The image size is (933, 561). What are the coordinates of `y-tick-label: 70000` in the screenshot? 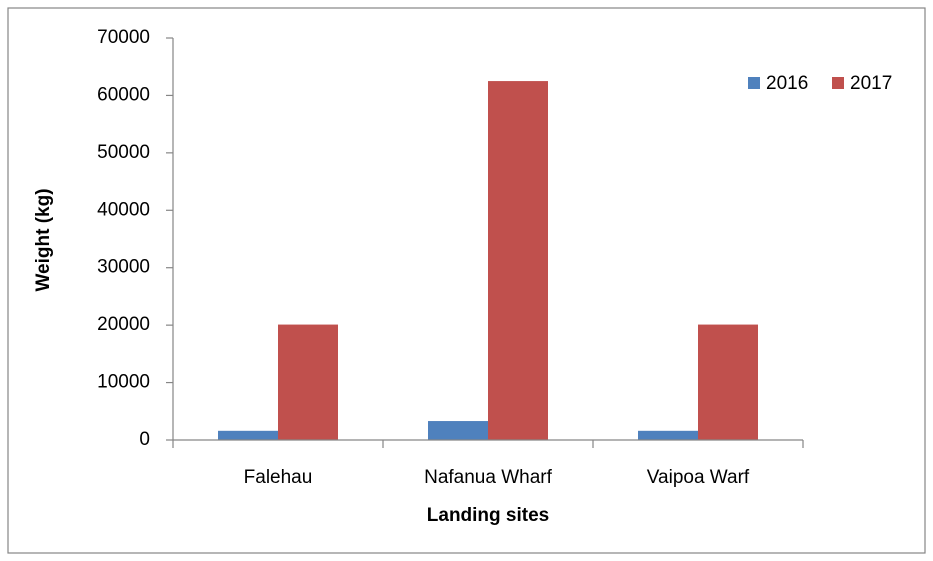 It's located at (123, 37).